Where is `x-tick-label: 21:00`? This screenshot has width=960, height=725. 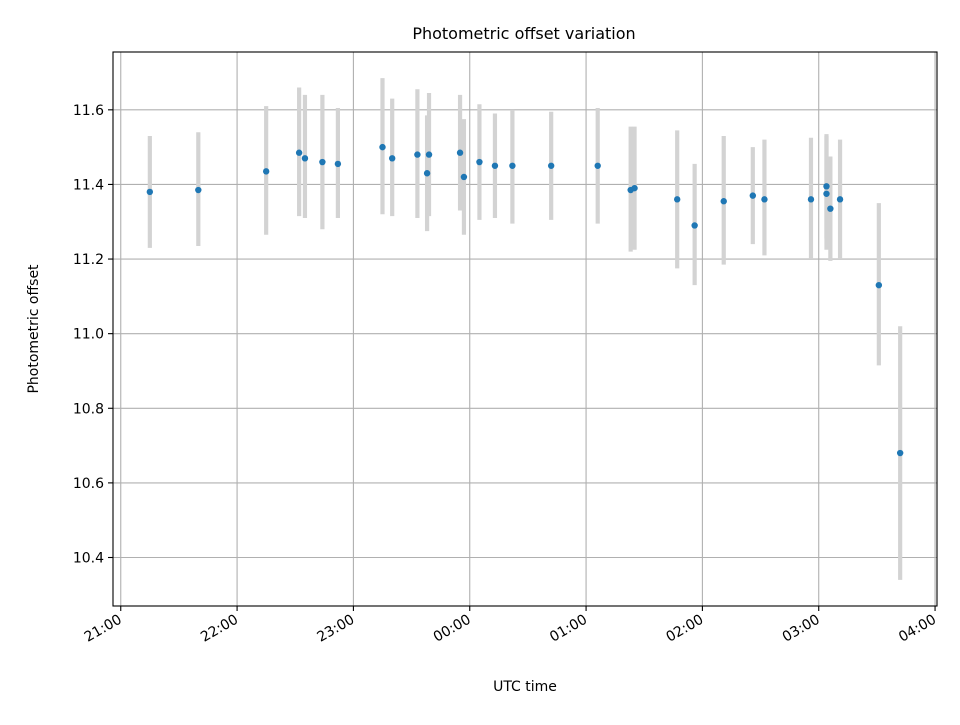
x-tick-label: 21:00 is located at coordinates (103, 629).